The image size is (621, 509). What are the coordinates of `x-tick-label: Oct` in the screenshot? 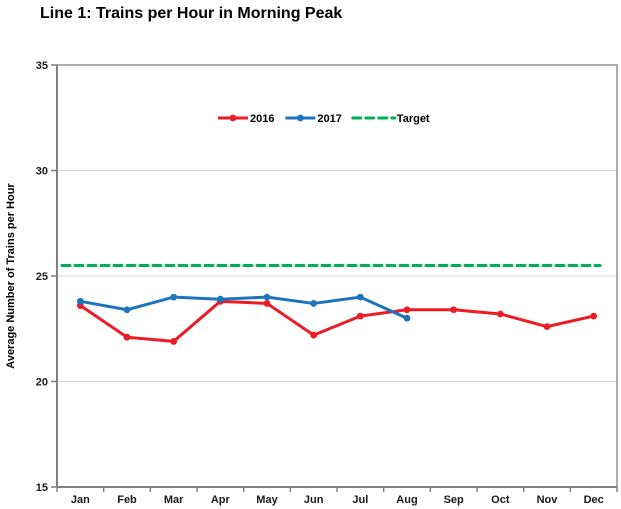 It's located at (500, 500).